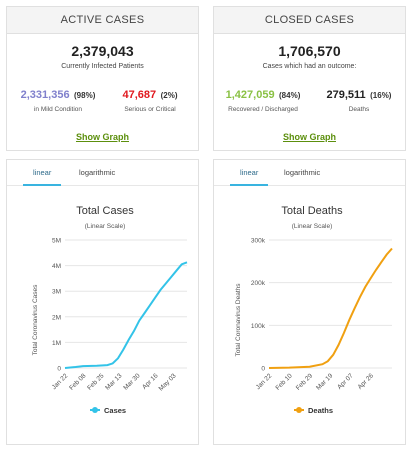  I want to click on mild-condition-stat: 2,331,356 (98%) in Mild Condition, so click(58, 99).